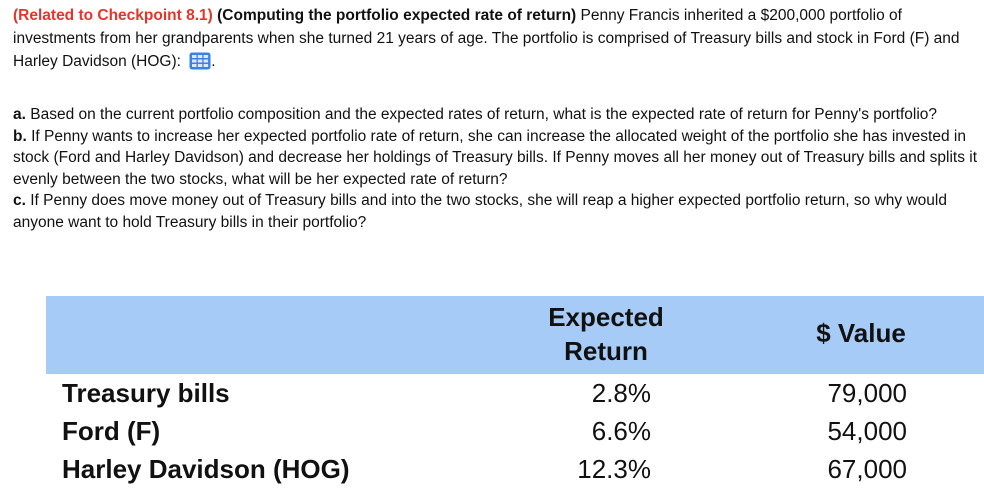 The height and width of the screenshot is (488, 984). Describe the element at coordinates (19, 114) in the screenshot. I see `question-label: a.` at that location.